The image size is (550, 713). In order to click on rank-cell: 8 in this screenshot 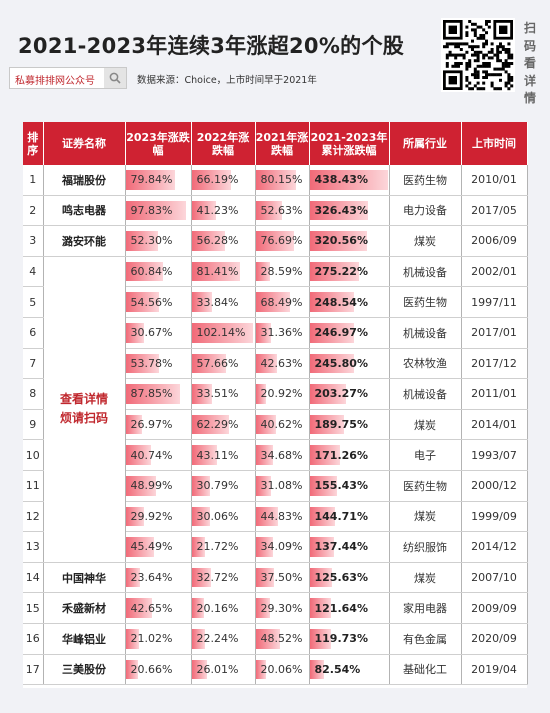, I will do `click(33, 394)`.